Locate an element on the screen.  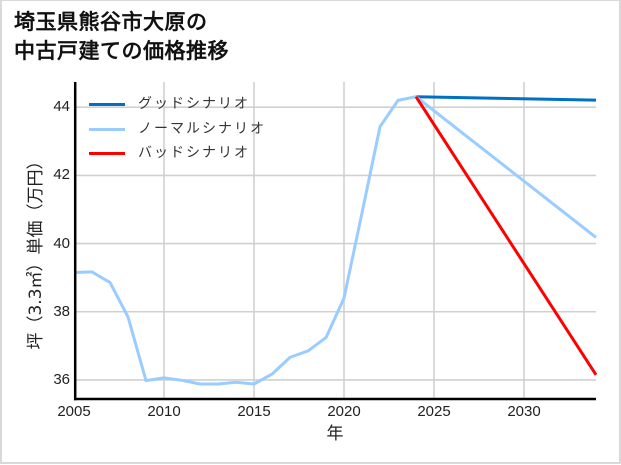
y-tick-label: 36 is located at coordinates (61, 379).